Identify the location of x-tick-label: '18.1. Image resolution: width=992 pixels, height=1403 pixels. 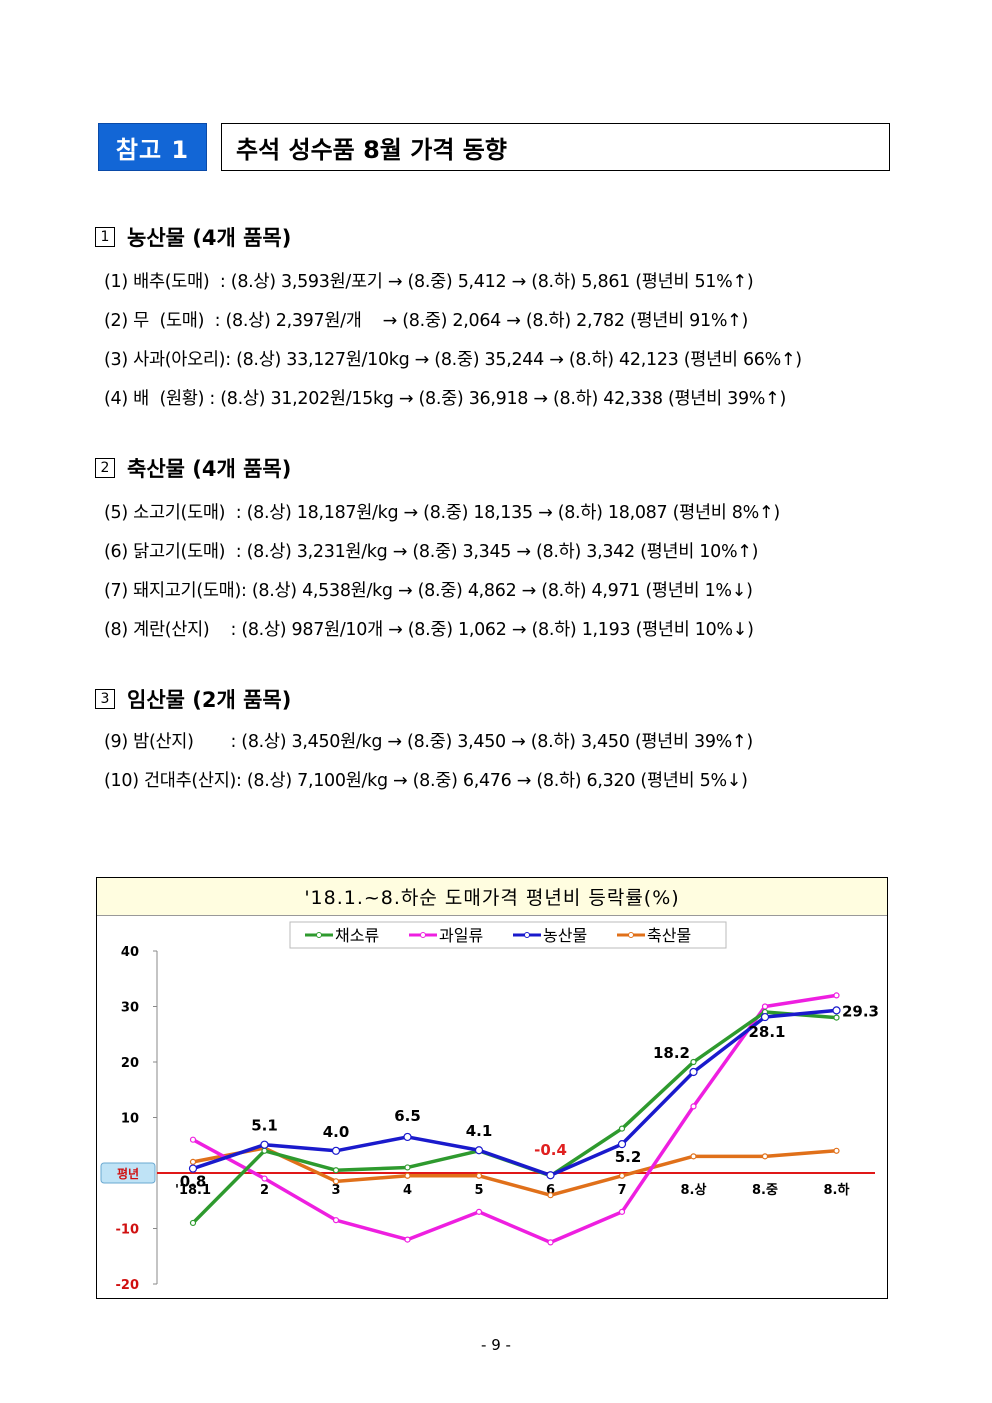
(193, 1190).